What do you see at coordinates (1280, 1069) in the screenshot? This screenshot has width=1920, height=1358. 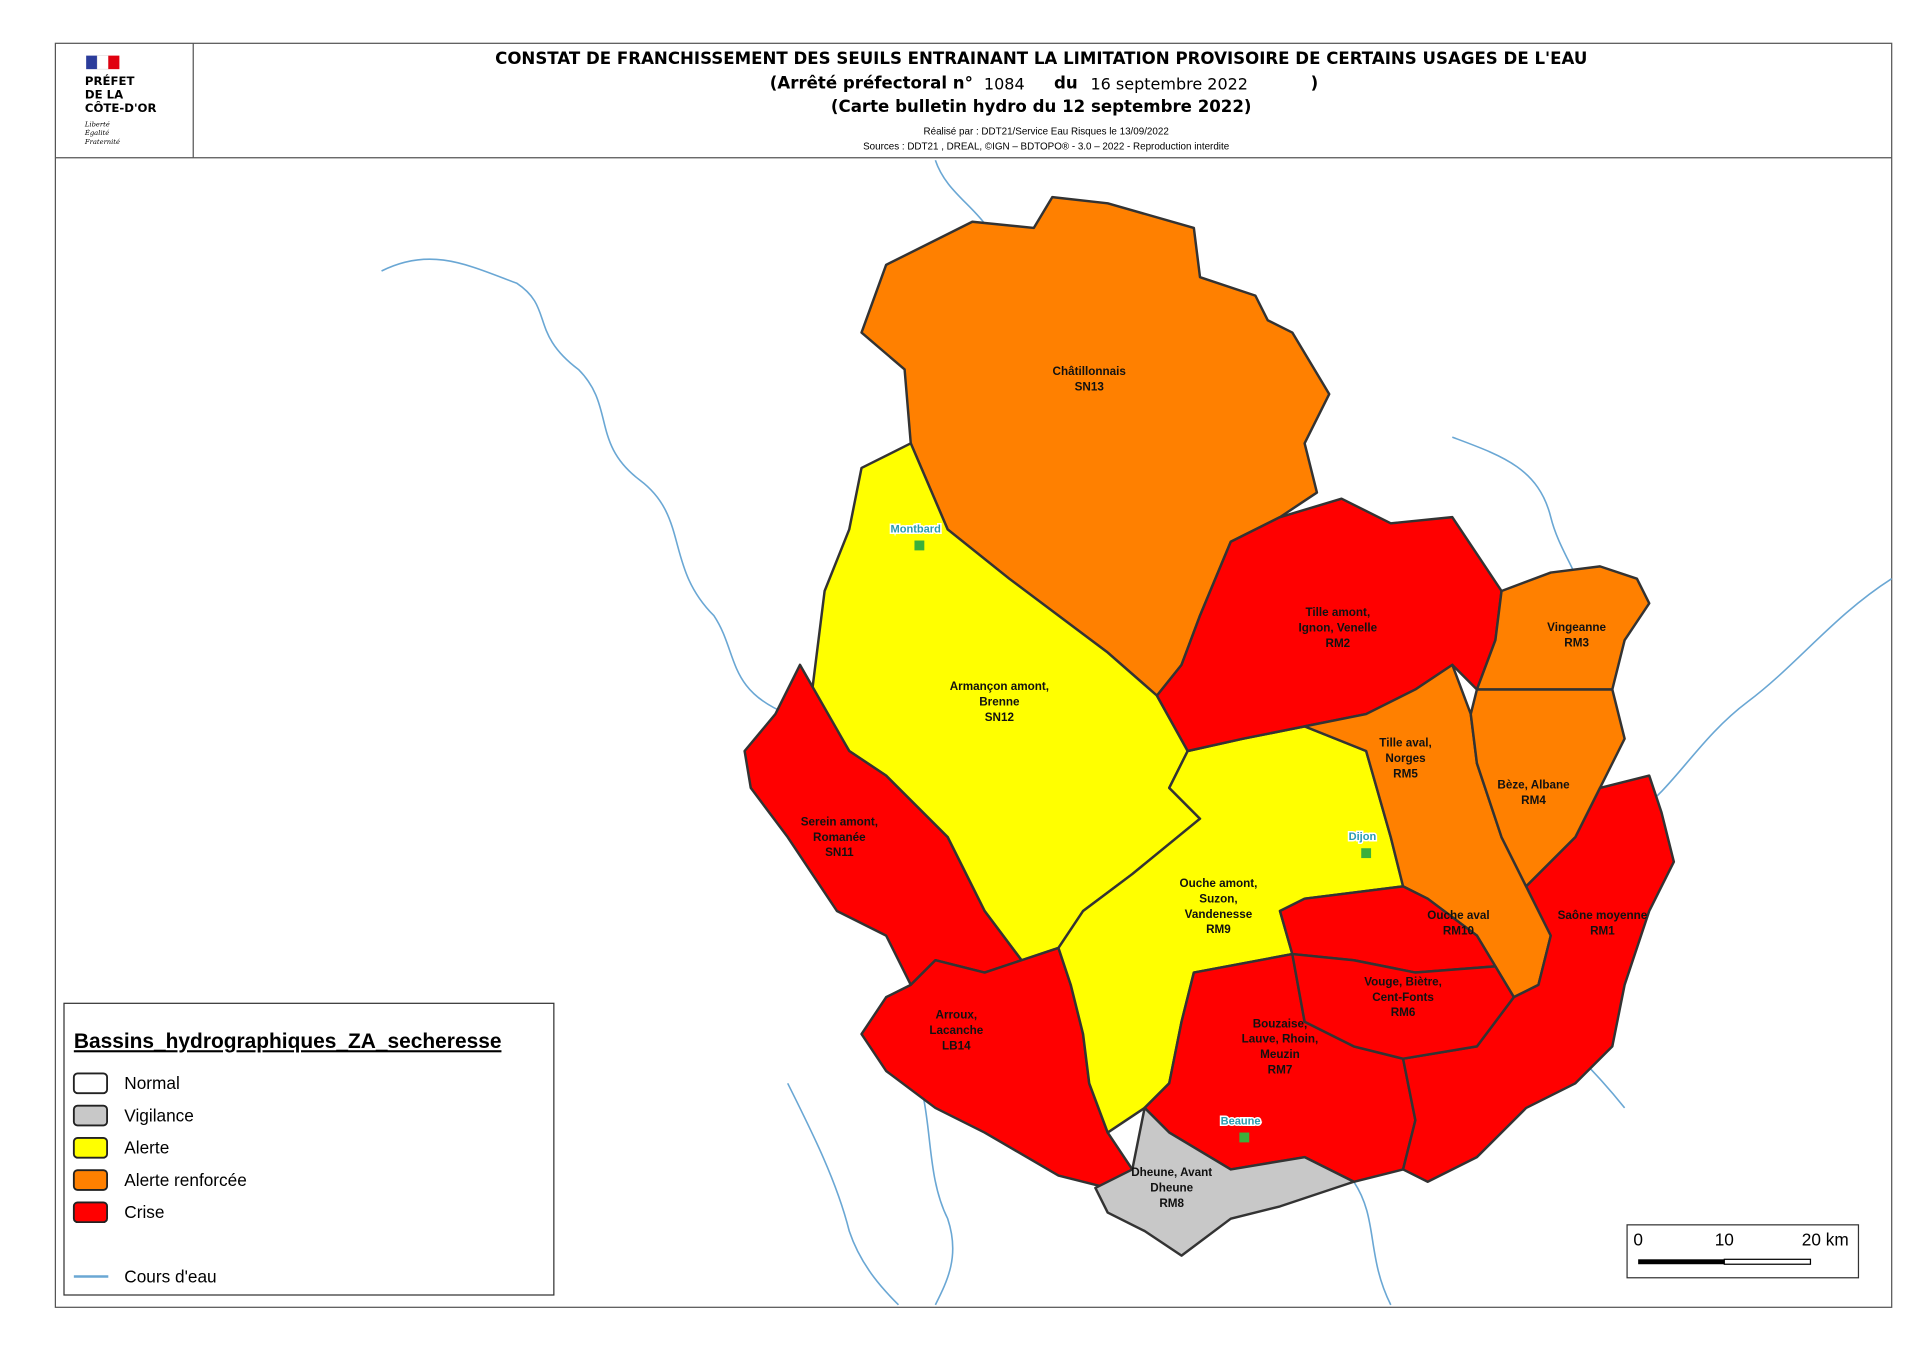 I see `basin-label: RM7` at bounding box center [1280, 1069].